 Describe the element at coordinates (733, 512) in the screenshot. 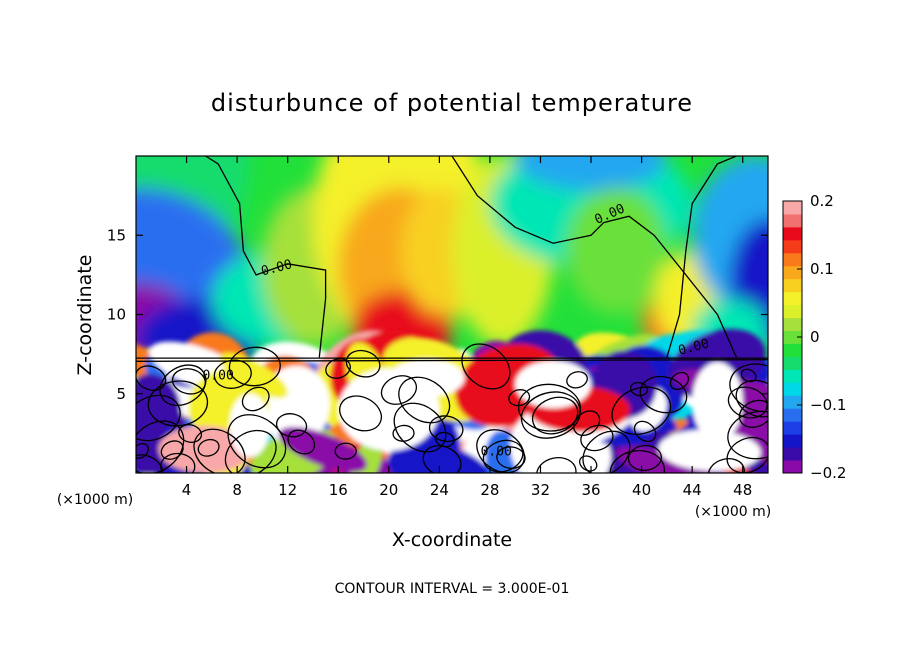

I see `x-unit-right: (×1000 m)` at that location.